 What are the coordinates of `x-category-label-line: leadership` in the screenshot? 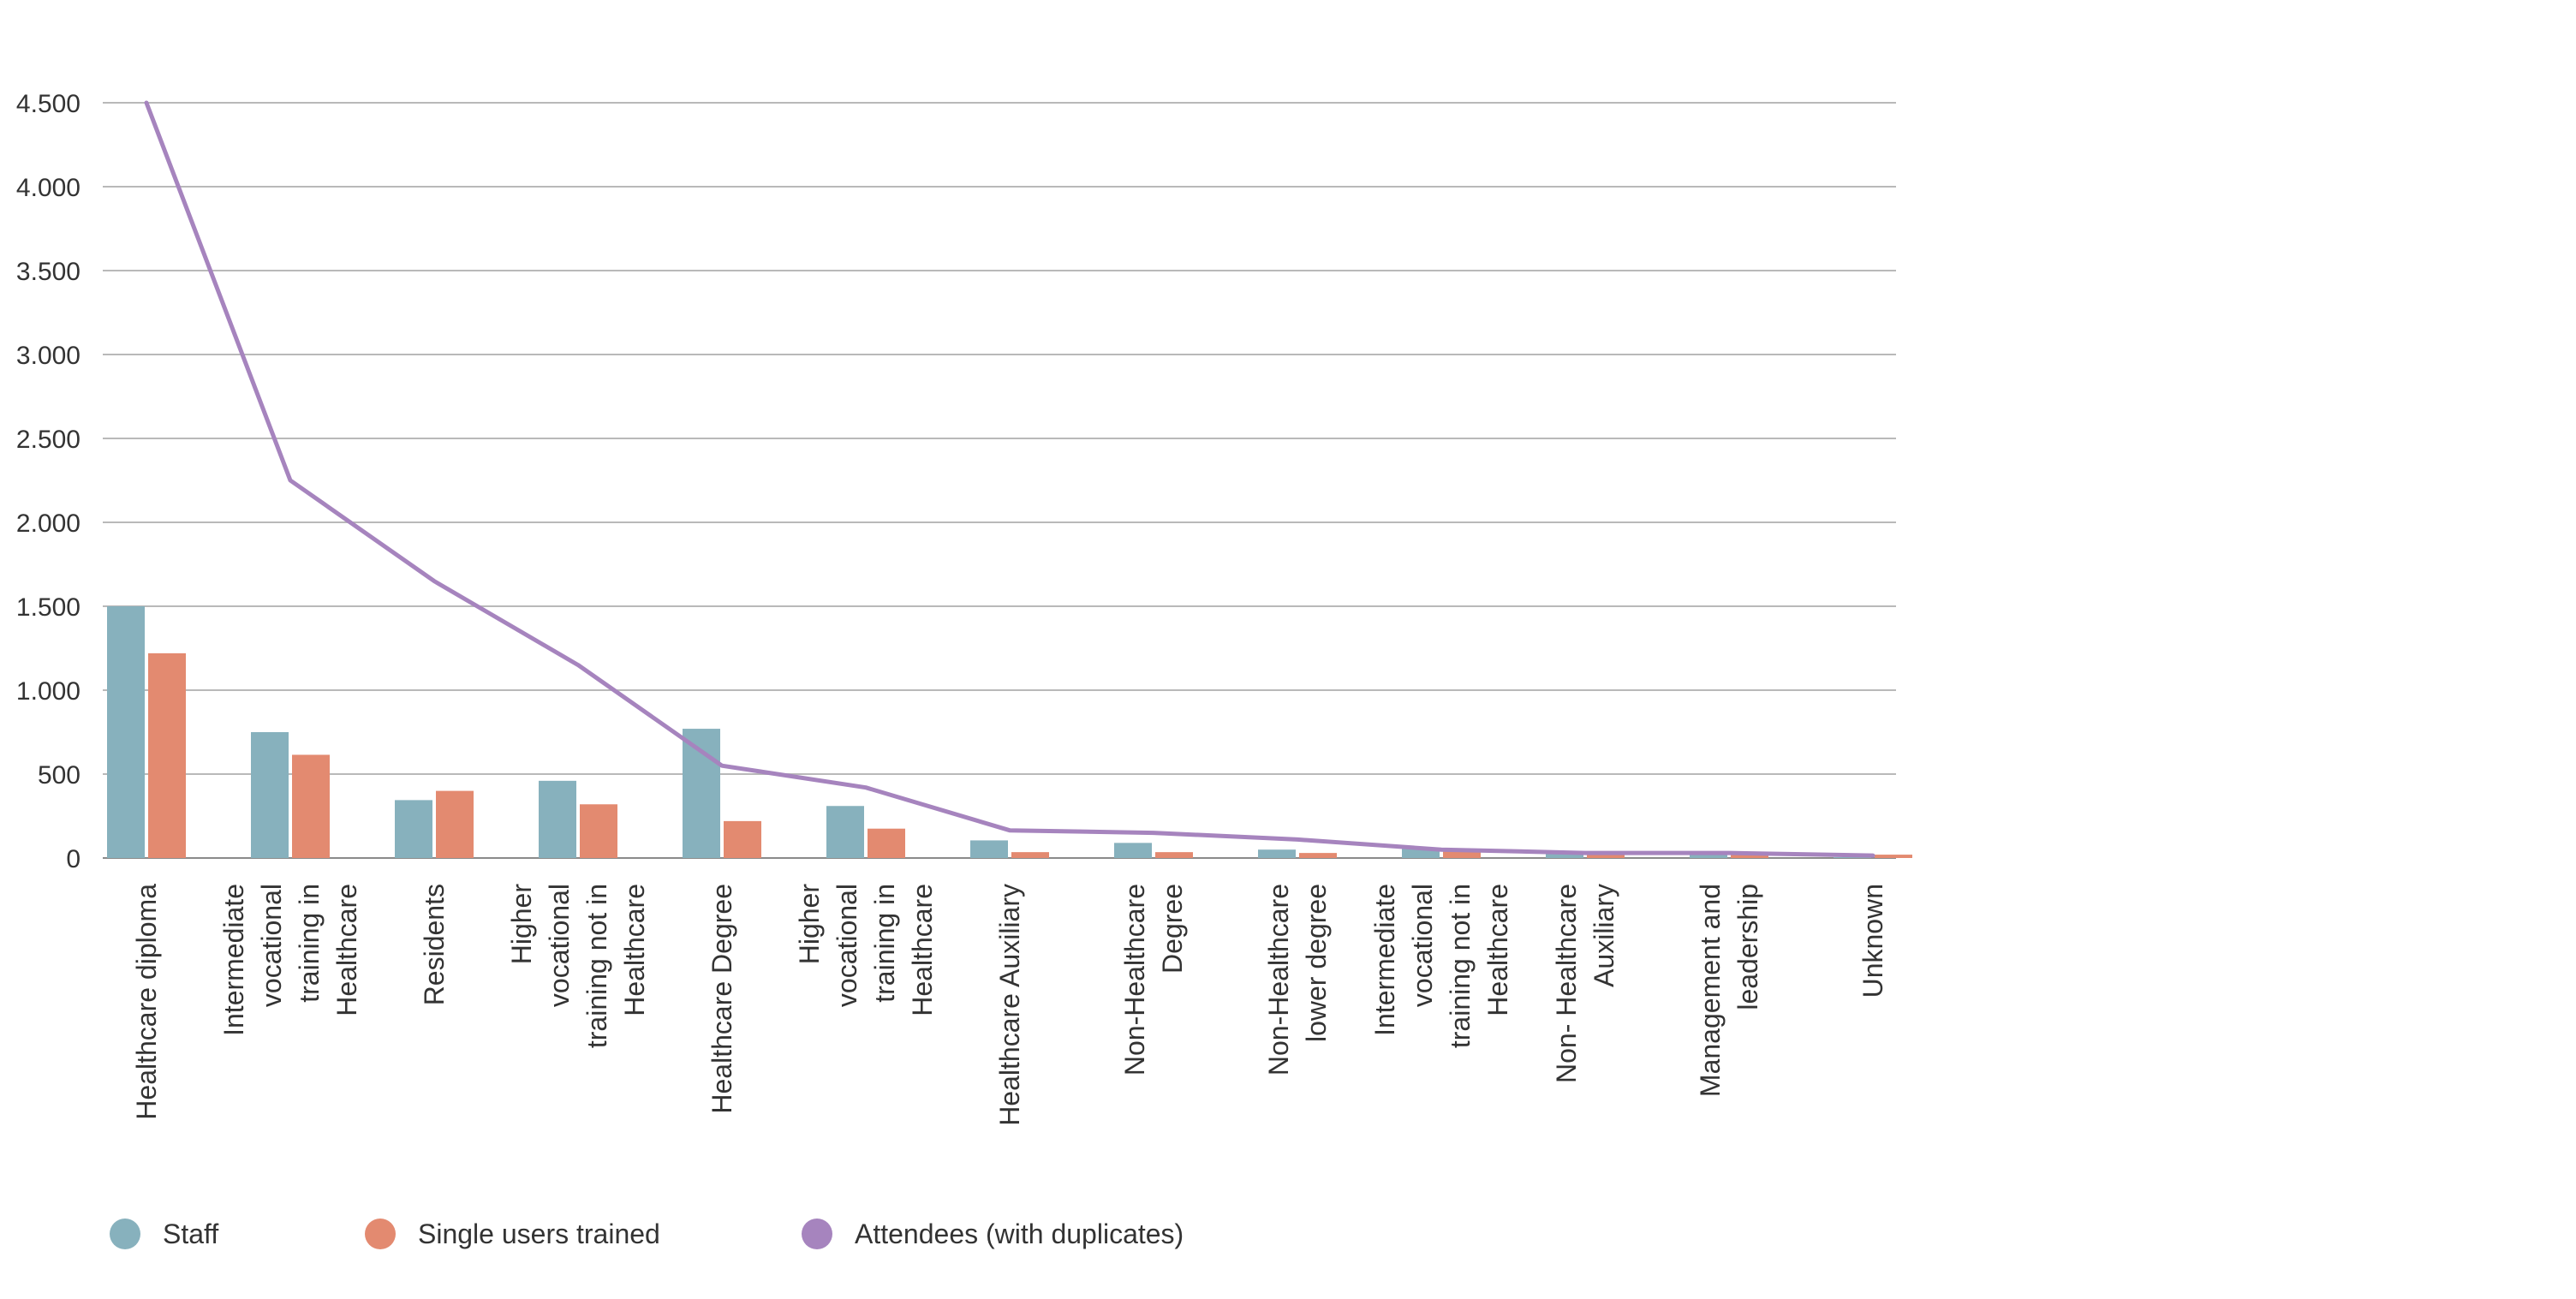 It's located at (1747, 947).